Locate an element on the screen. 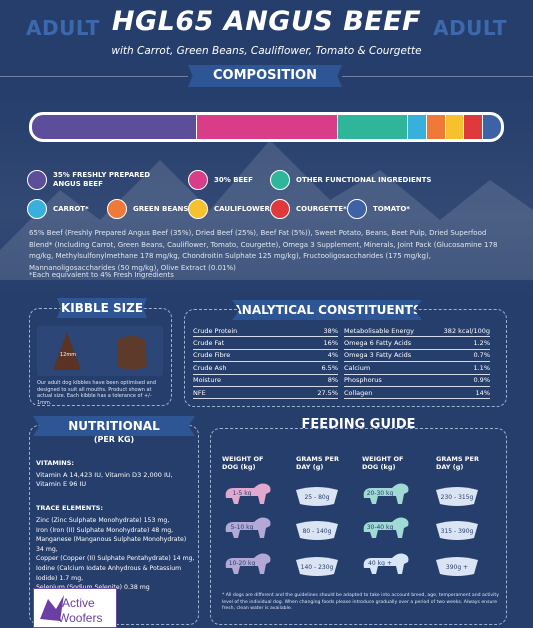 The image size is (533, 628). logo-line1: Active is located at coordinates (78, 603).